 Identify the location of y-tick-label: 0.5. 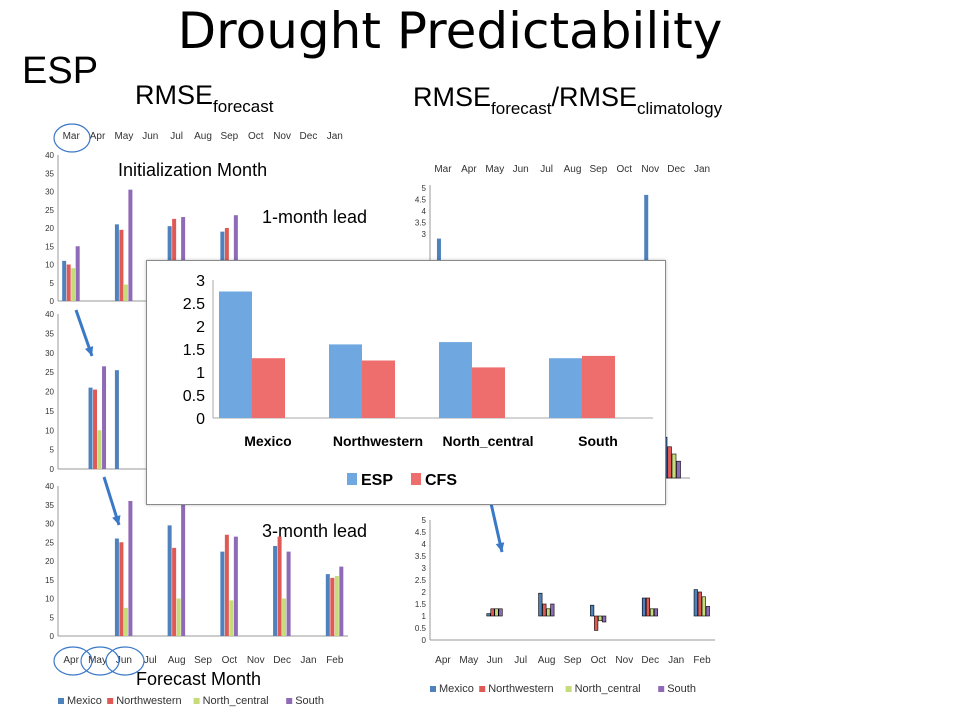
(194, 396).